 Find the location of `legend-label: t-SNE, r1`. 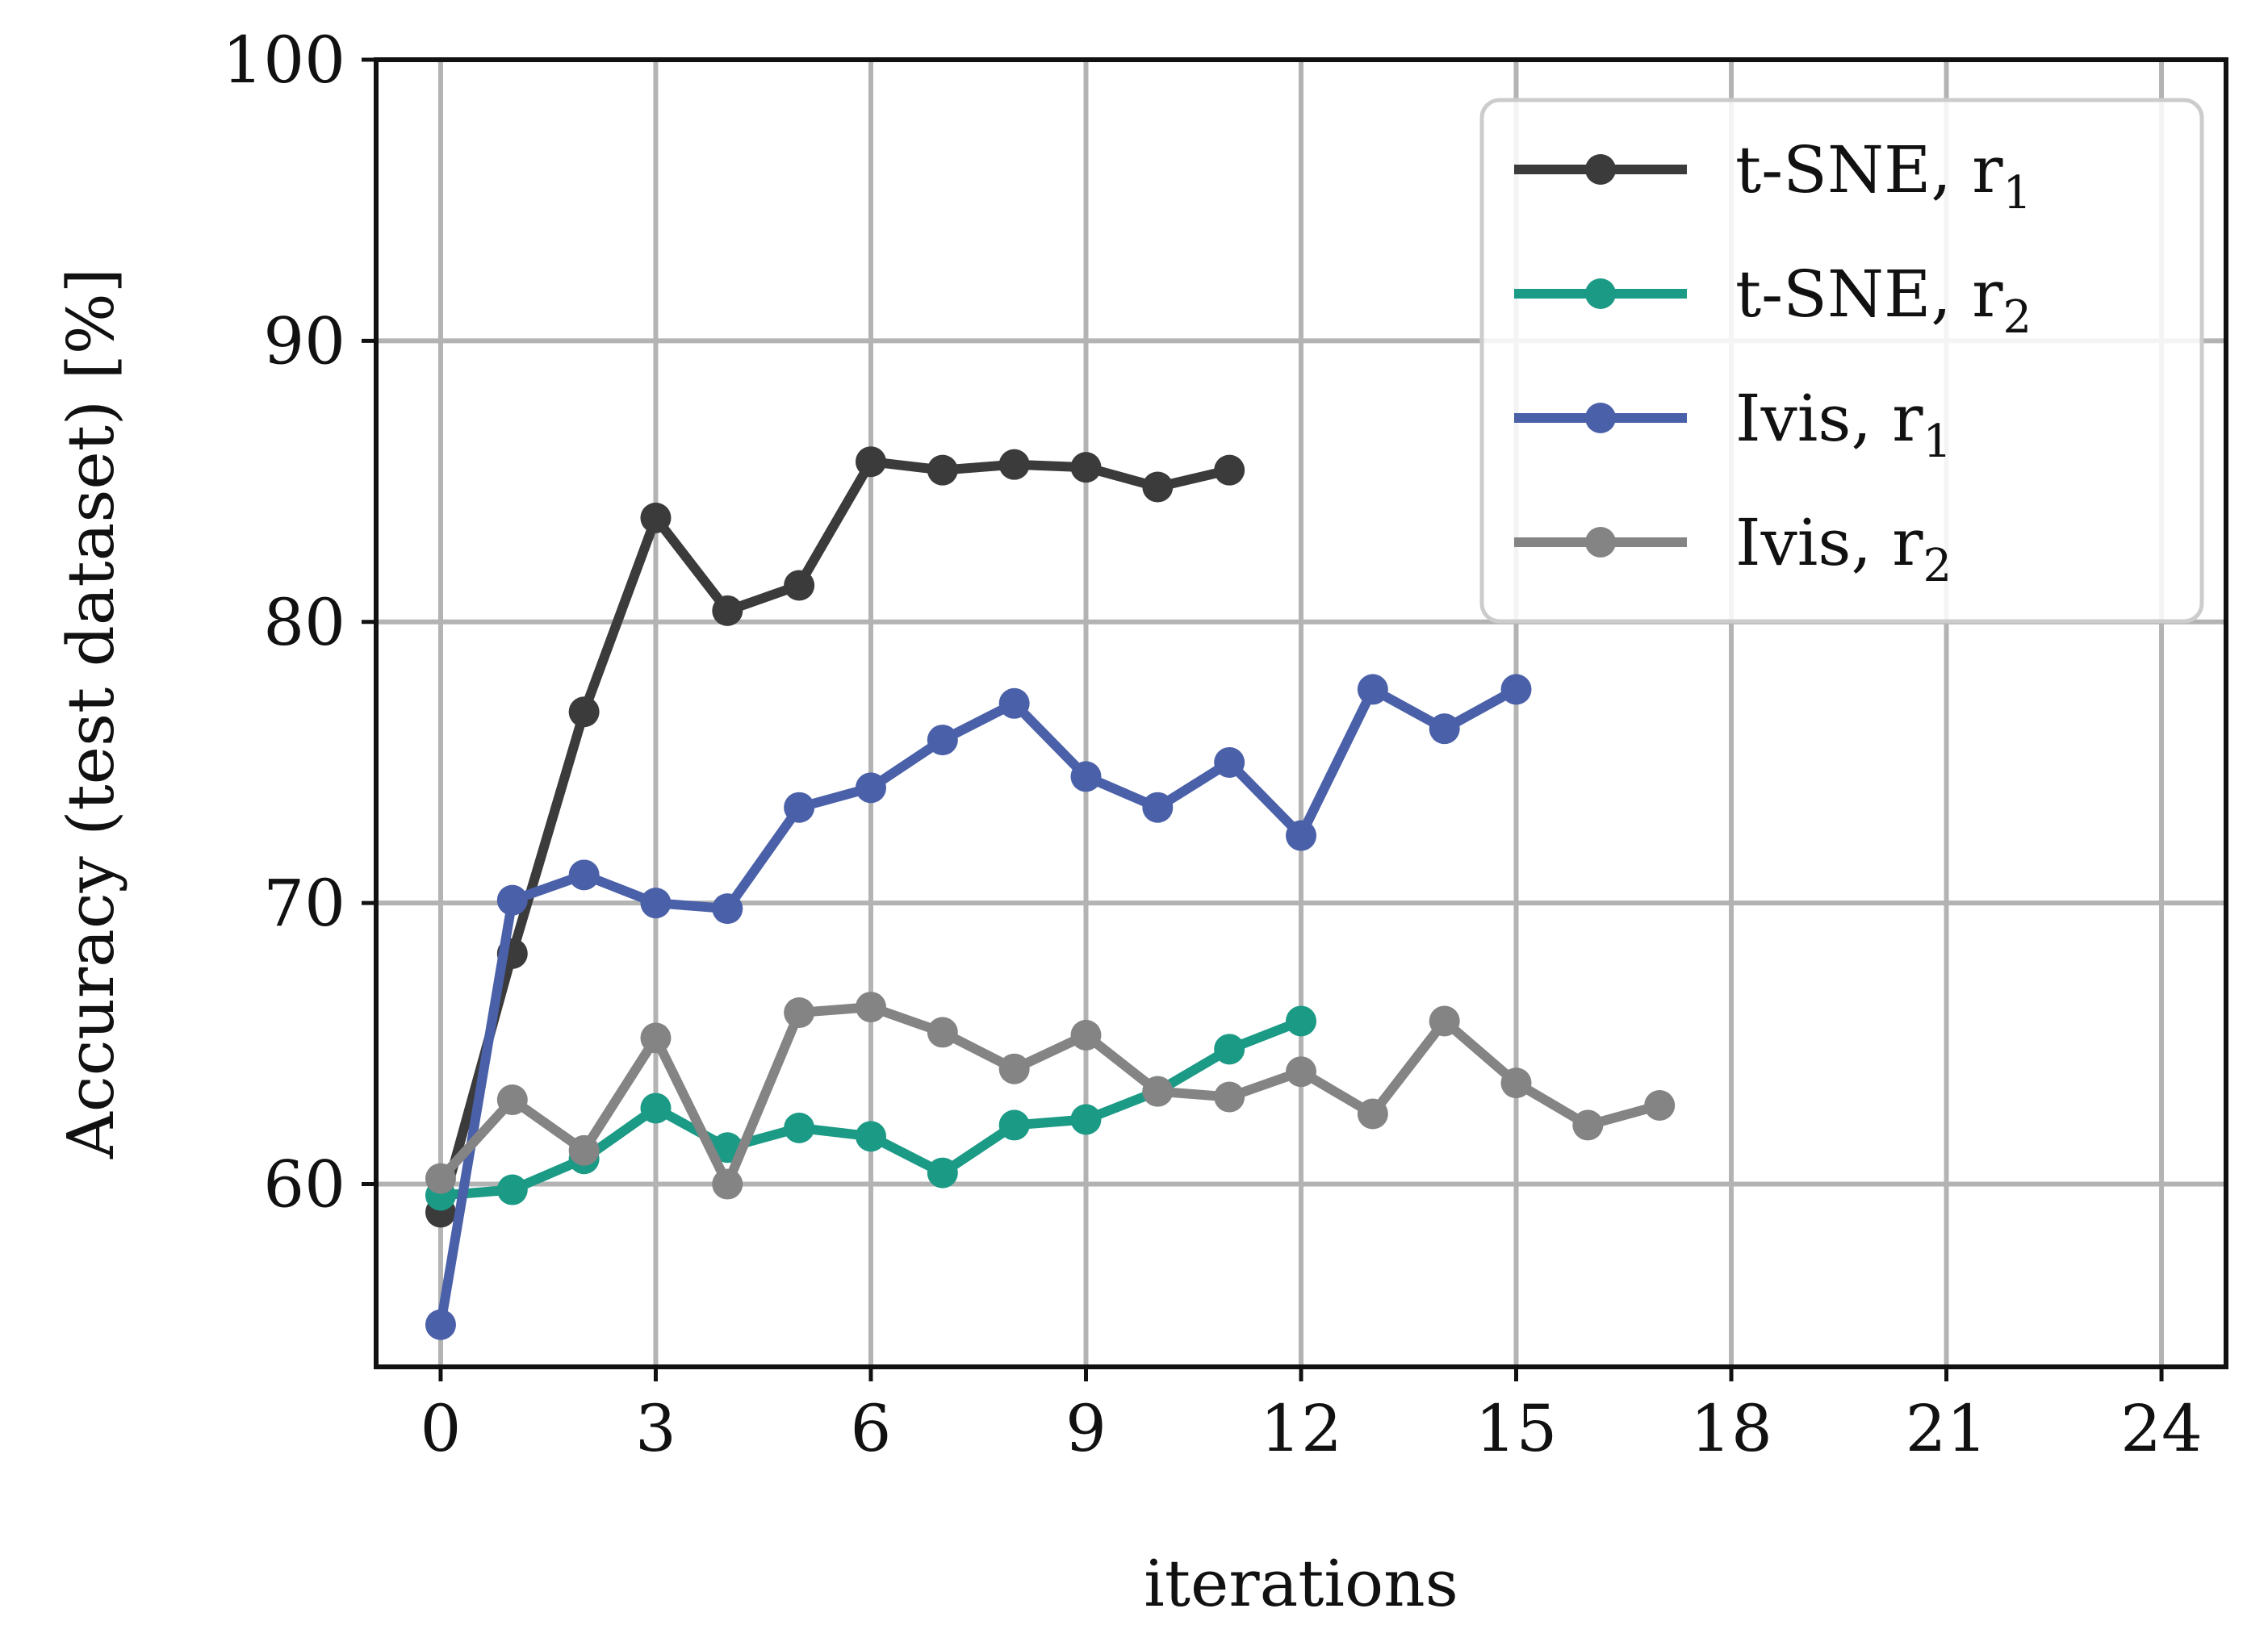

legend-label: t-SNE, r1 is located at coordinates (1883, 175).